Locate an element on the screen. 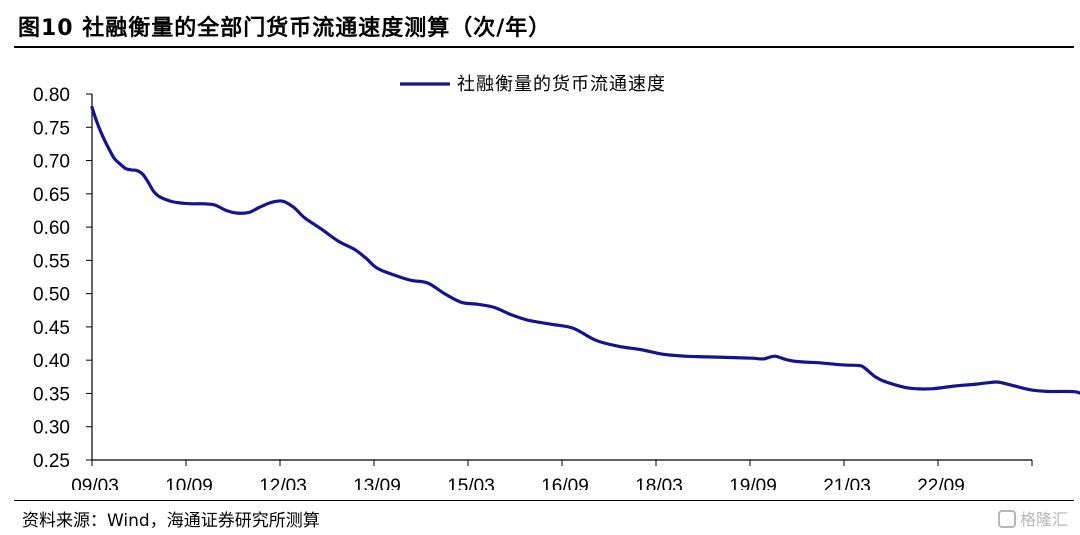 The height and width of the screenshot is (535, 1080). chart-title: 图10 社融衡量的全部门货币流通速度测算（次/年） is located at coordinates (285, 28).